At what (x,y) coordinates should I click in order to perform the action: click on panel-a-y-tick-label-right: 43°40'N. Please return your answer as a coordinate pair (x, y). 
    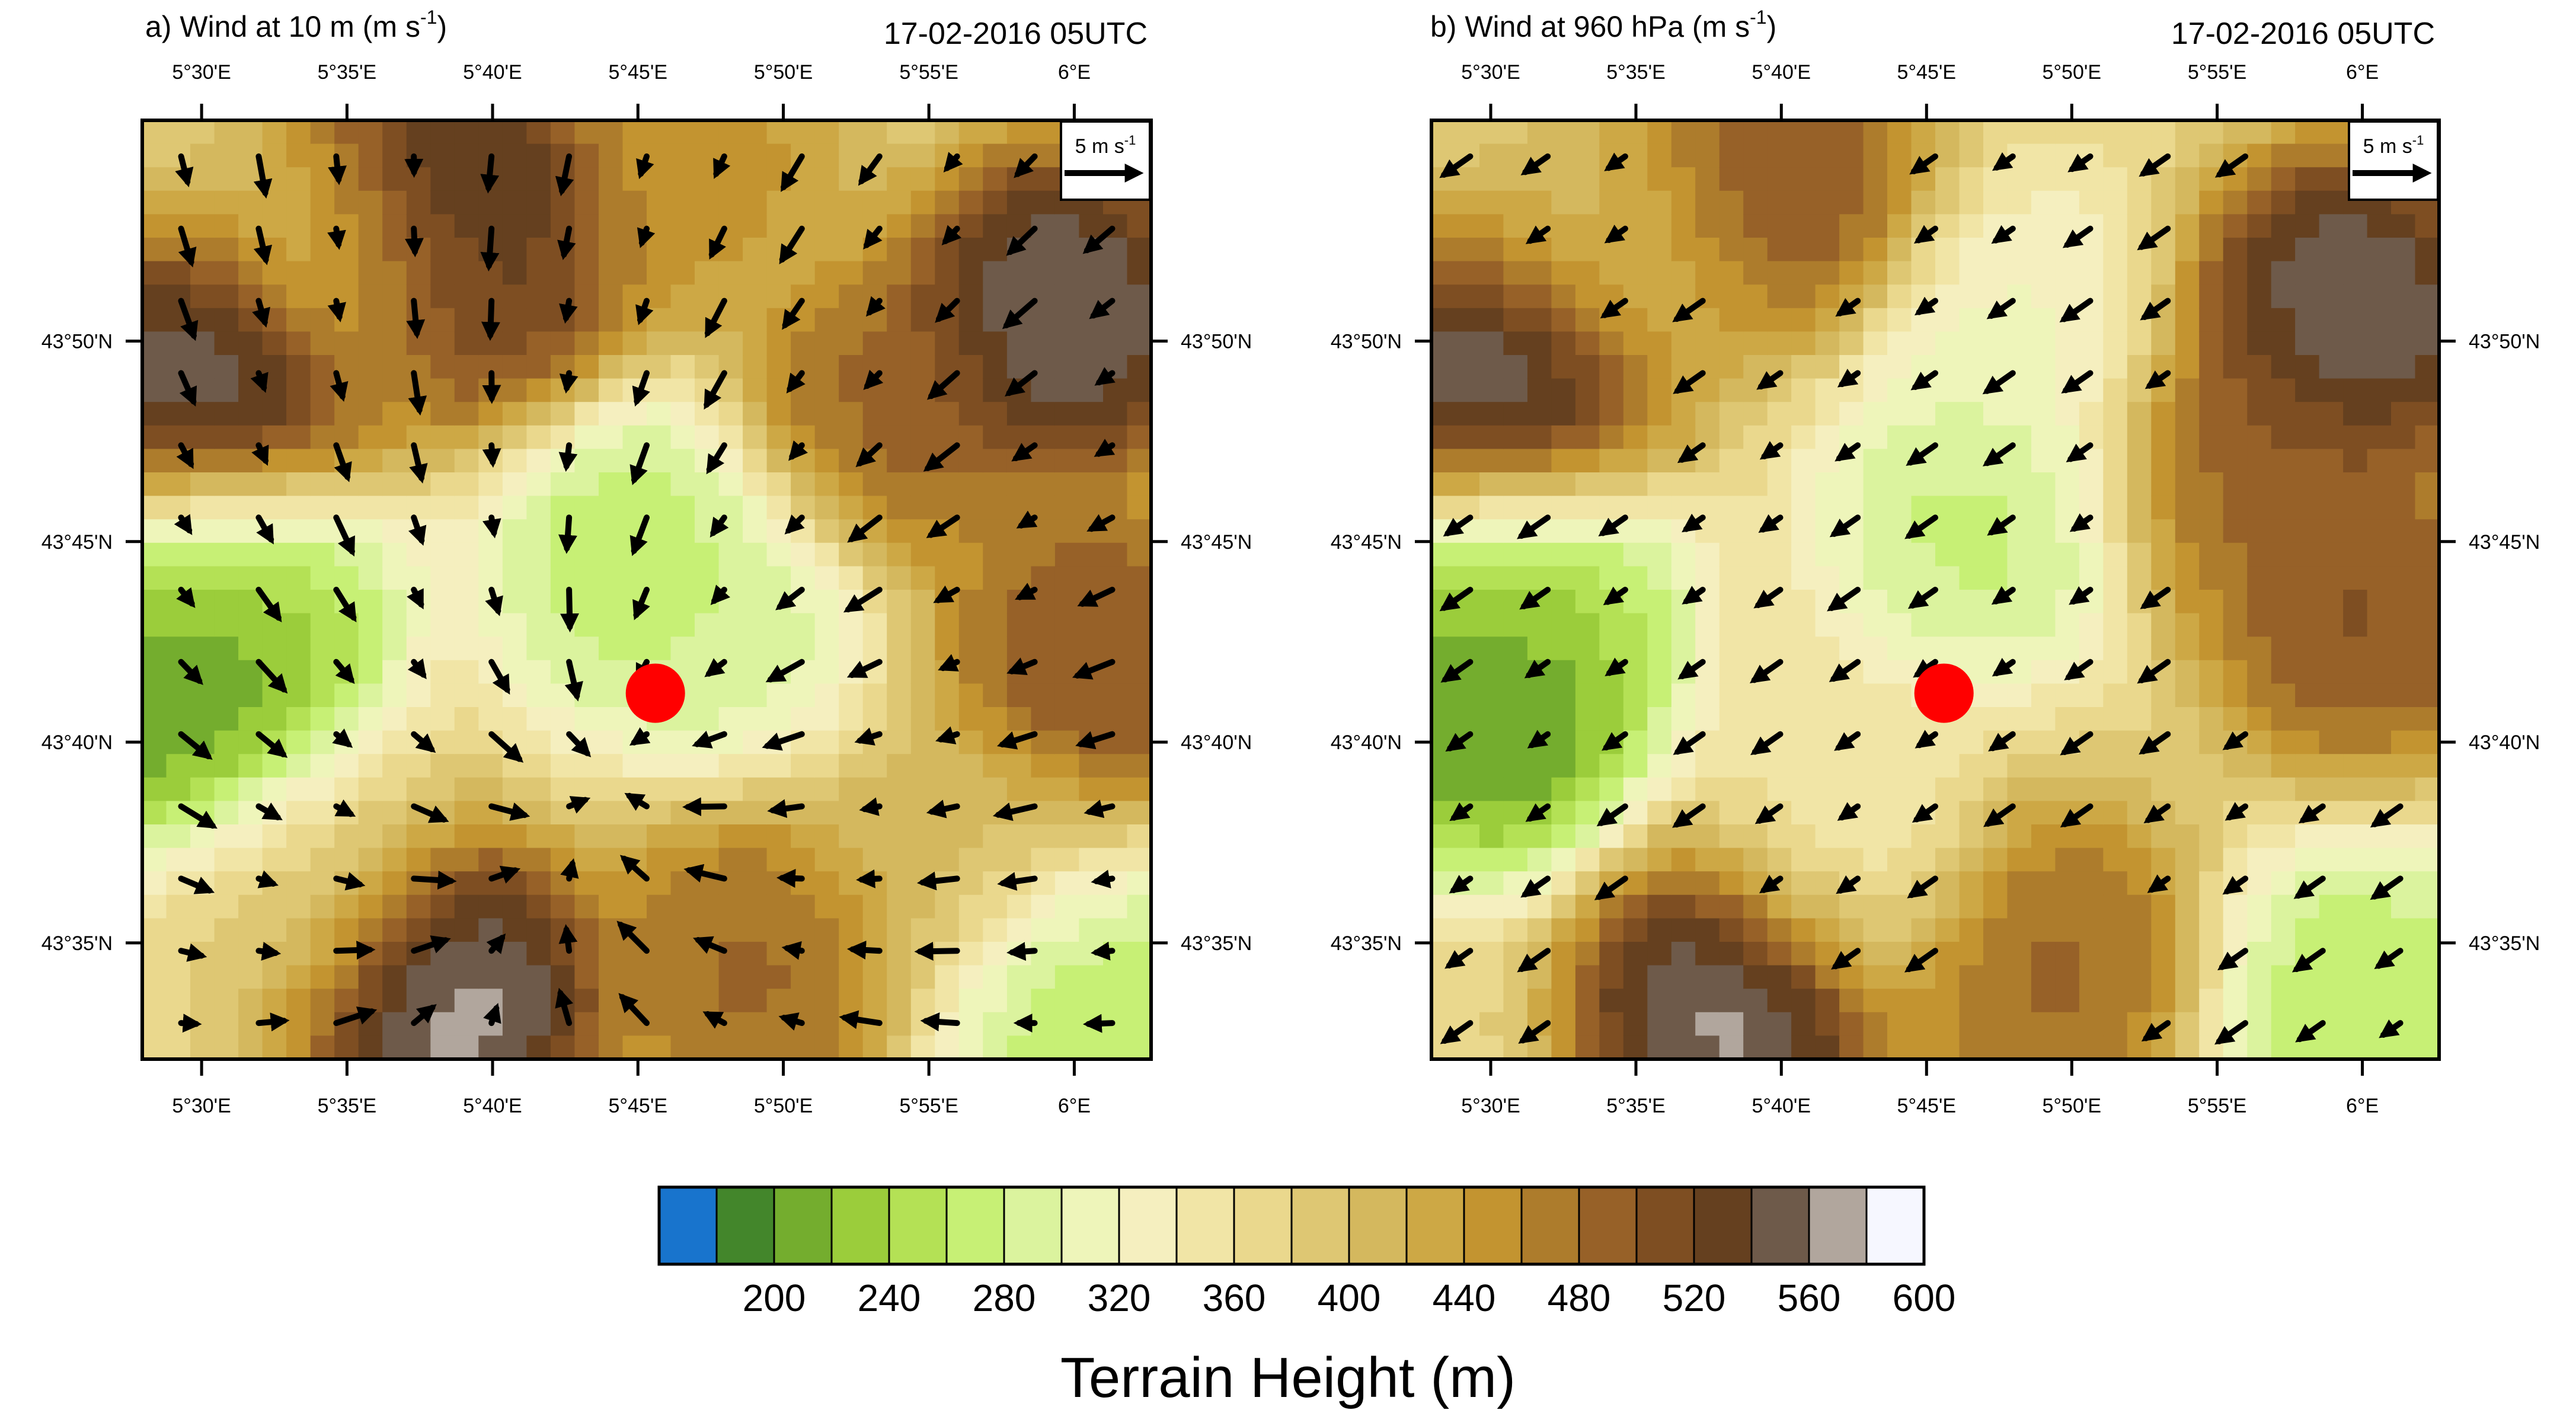
    Looking at the image, I should click on (1216, 742).